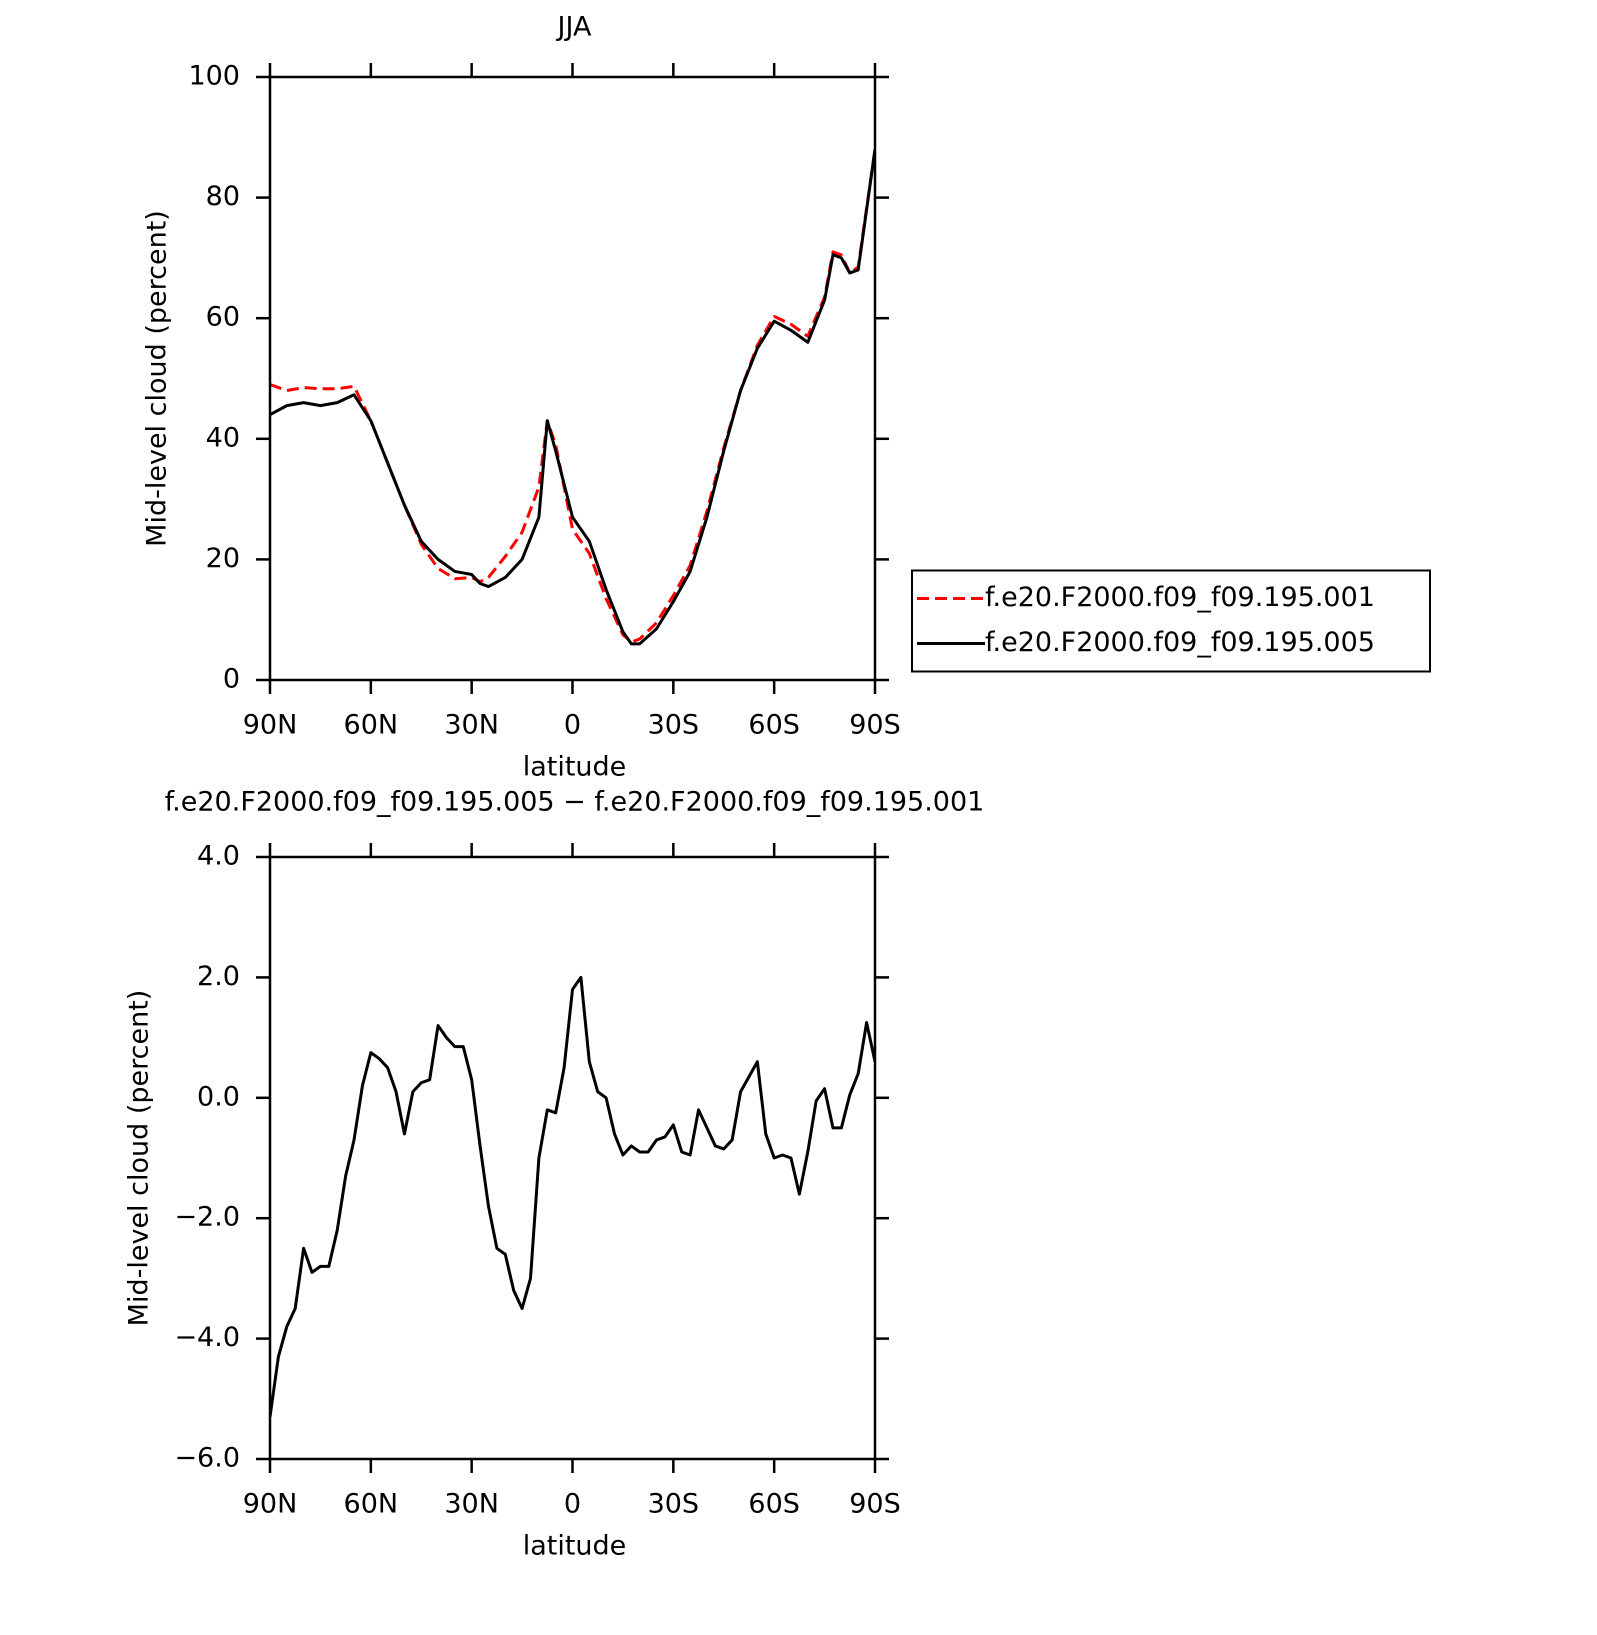  I want to click on y-tick-label: −4.0, so click(207, 1337).